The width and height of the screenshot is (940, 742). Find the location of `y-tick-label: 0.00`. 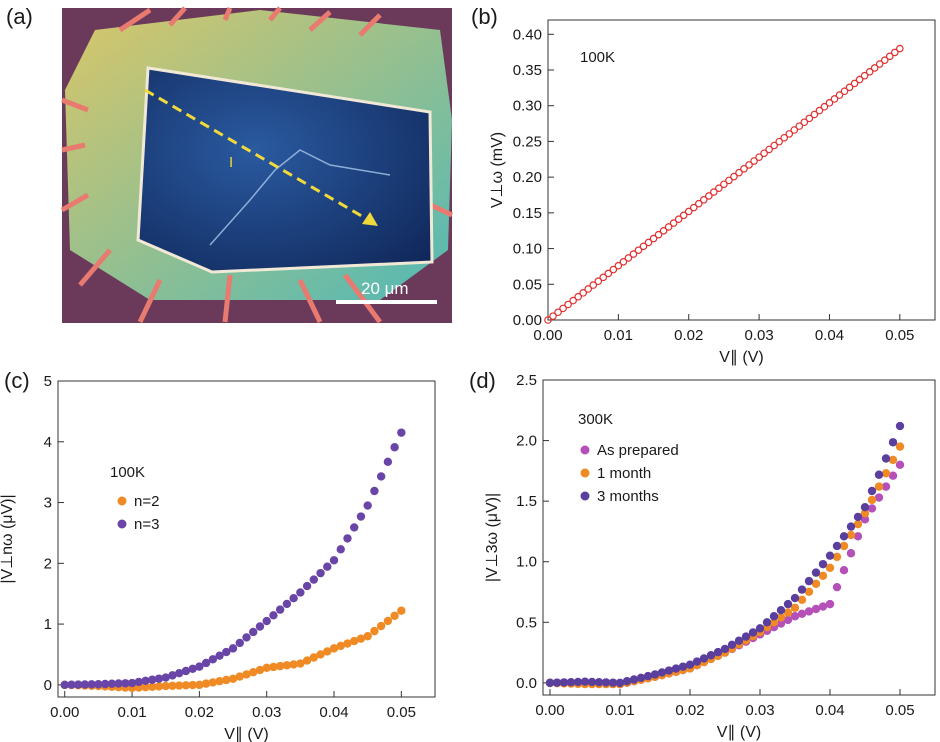

y-tick-label: 0.00 is located at coordinates (527, 320).